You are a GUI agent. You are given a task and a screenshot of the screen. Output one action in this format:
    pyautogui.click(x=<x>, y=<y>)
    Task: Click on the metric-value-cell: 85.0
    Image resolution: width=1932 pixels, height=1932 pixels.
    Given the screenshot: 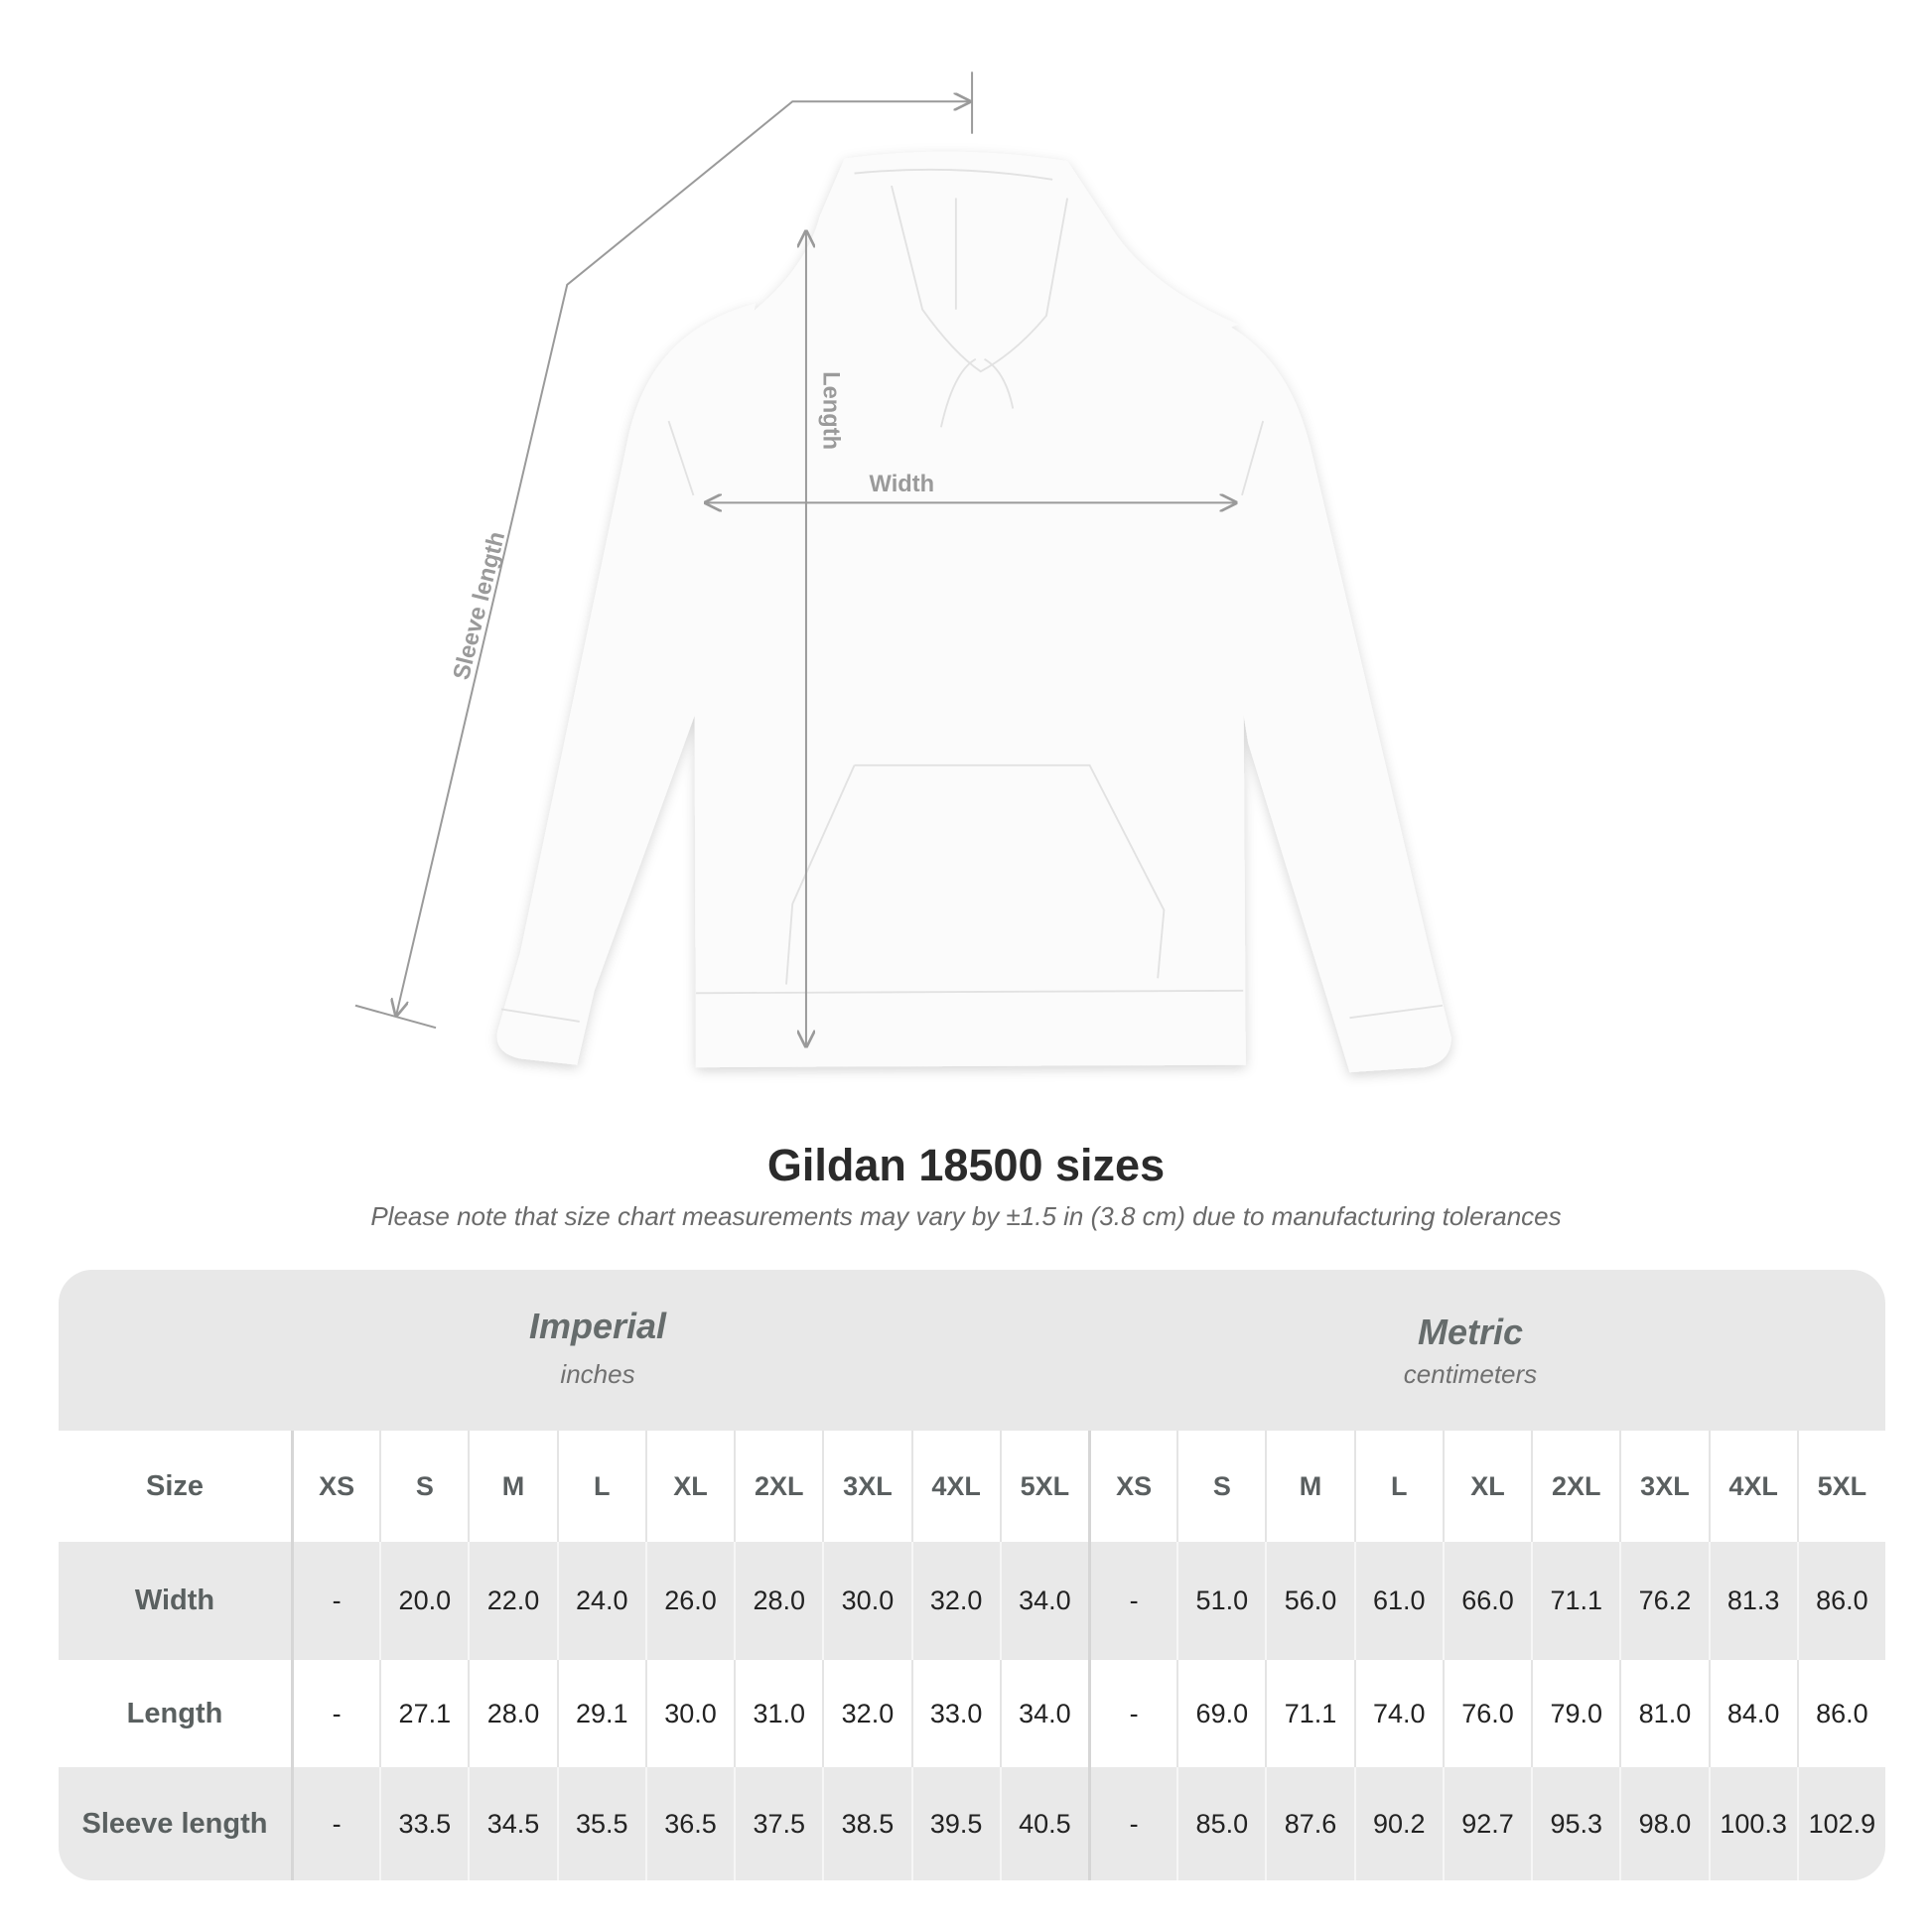 What is the action you would take?
    pyautogui.click(x=1220, y=1823)
    